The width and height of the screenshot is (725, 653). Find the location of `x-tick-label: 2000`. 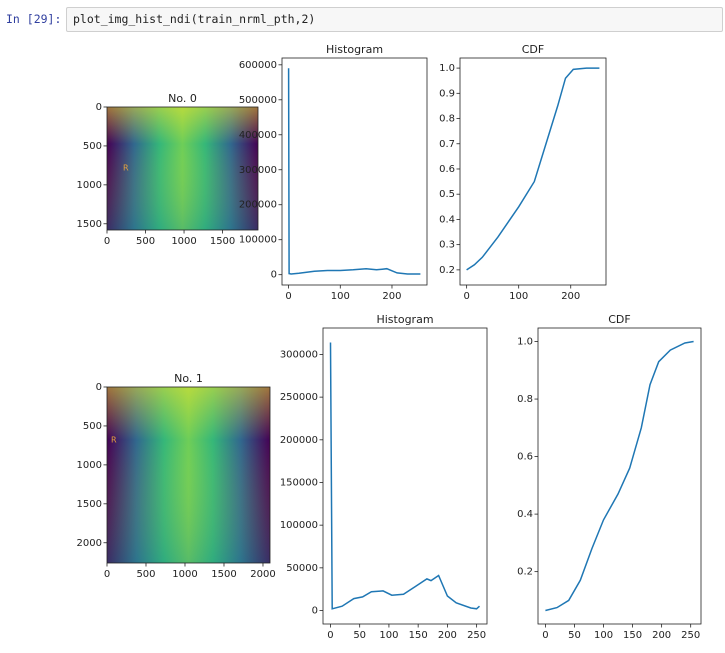

x-tick-label: 2000 is located at coordinates (262, 574).